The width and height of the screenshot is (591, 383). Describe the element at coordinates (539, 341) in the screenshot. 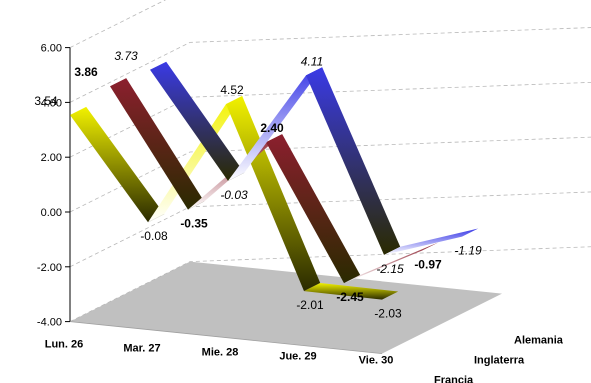

I see `series-name-label: Alemania` at that location.